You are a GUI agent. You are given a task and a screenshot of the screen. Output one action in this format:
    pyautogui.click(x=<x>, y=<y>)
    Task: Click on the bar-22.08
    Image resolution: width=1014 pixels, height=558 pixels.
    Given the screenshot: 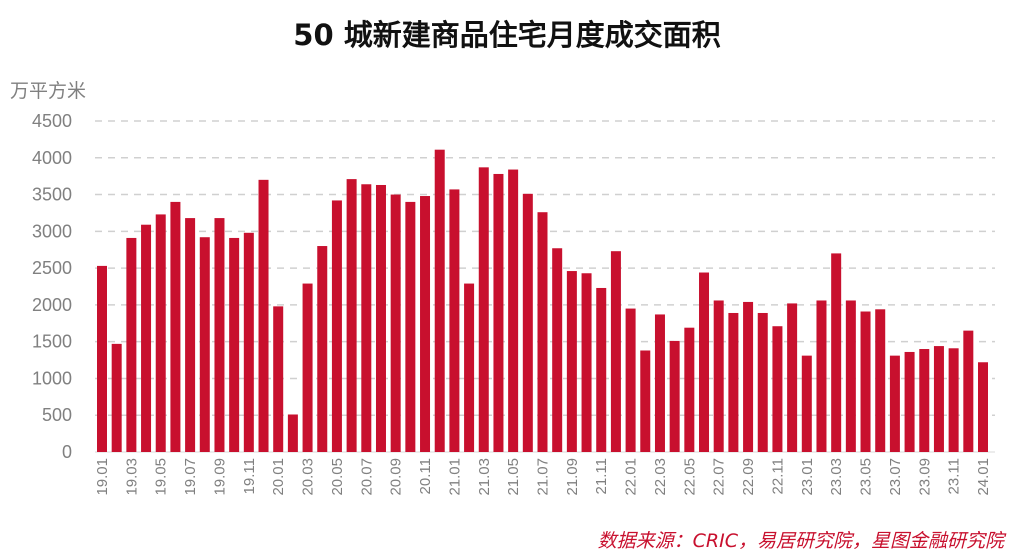 What is the action you would take?
    pyautogui.click(x=733, y=382)
    